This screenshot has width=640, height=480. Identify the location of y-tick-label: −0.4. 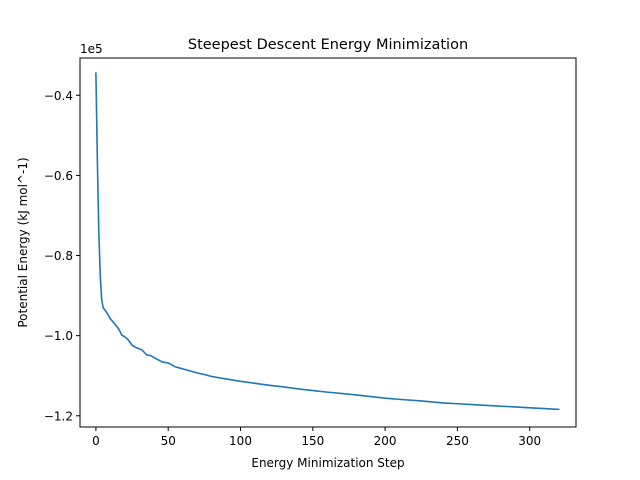
(58, 96).